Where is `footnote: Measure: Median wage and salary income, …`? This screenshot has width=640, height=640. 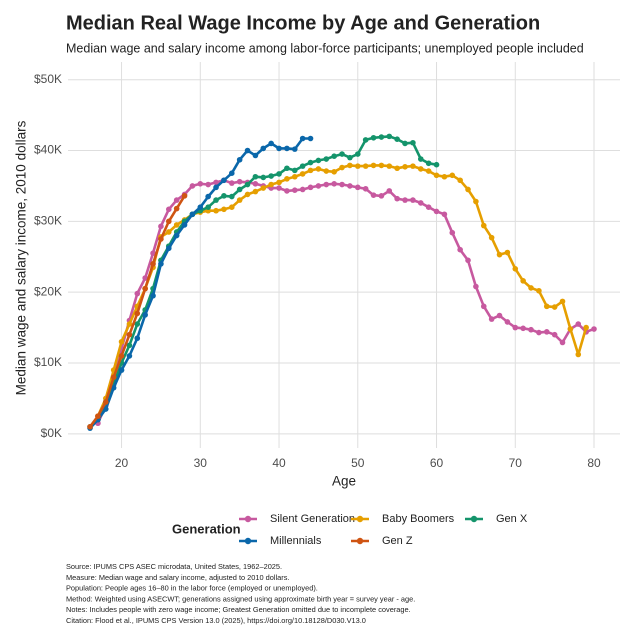
footnote: Measure: Median wage and salary income, … is located at coordinates (178, 577).